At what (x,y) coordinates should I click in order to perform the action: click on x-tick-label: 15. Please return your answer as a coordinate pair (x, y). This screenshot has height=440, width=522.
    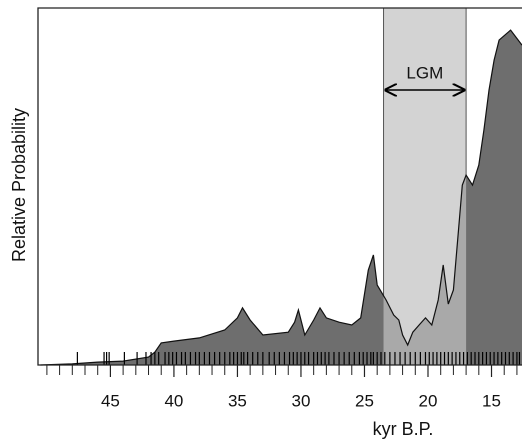
    Looking at the image, I should click on (491, 400).